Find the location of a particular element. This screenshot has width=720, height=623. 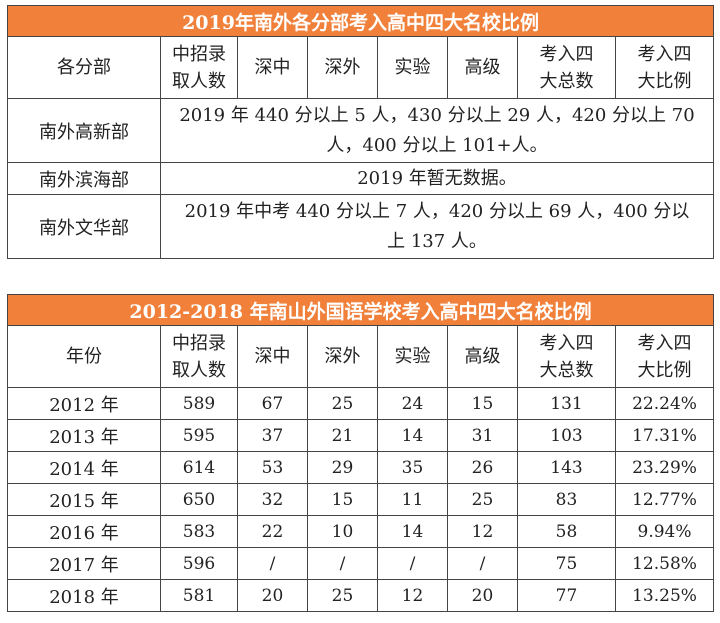

year-cell: 2018 年 is located at coordinates (84, 595).